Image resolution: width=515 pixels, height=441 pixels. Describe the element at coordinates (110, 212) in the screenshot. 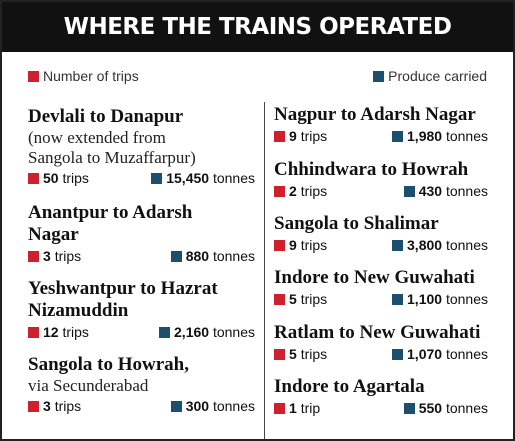

I see `route-name: Anantpur to Adarsh` at that location.